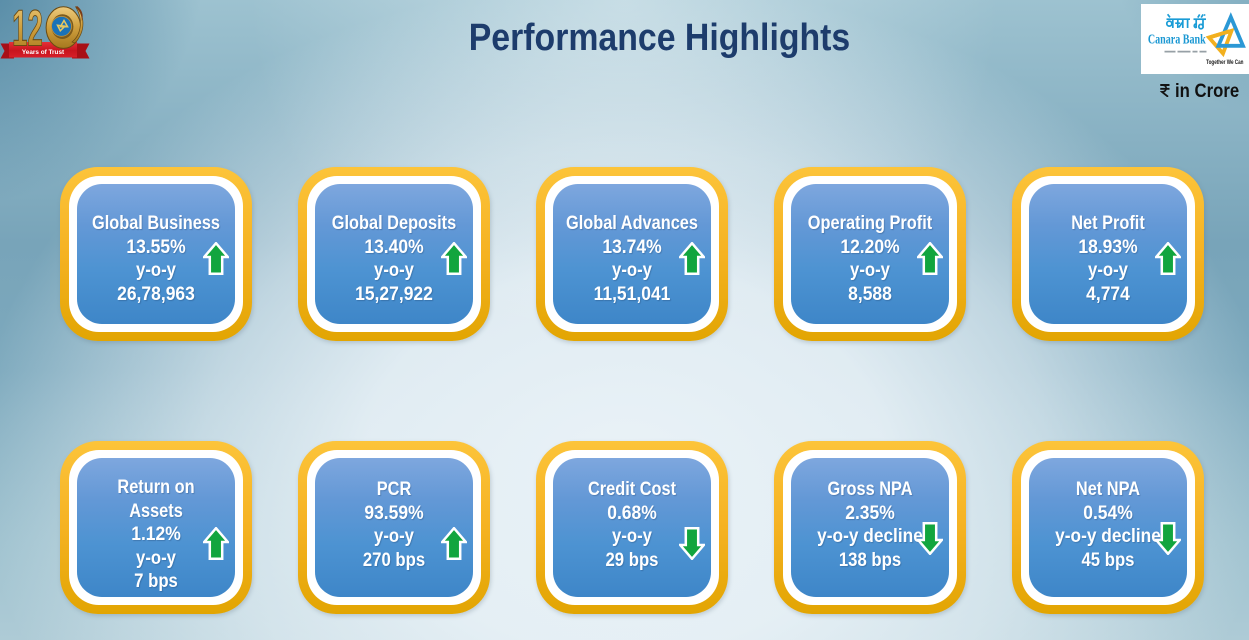  I want to click on svg-text: Together We Can, so click(1225, 63).